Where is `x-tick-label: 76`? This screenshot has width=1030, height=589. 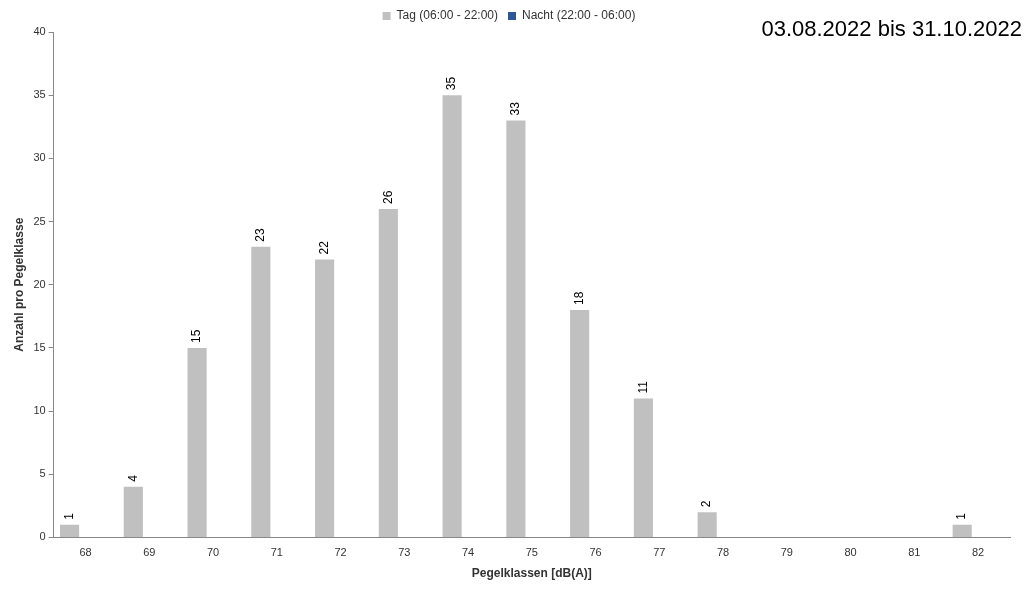
x-tick-label: 76 is located at coordinates (595, 552).